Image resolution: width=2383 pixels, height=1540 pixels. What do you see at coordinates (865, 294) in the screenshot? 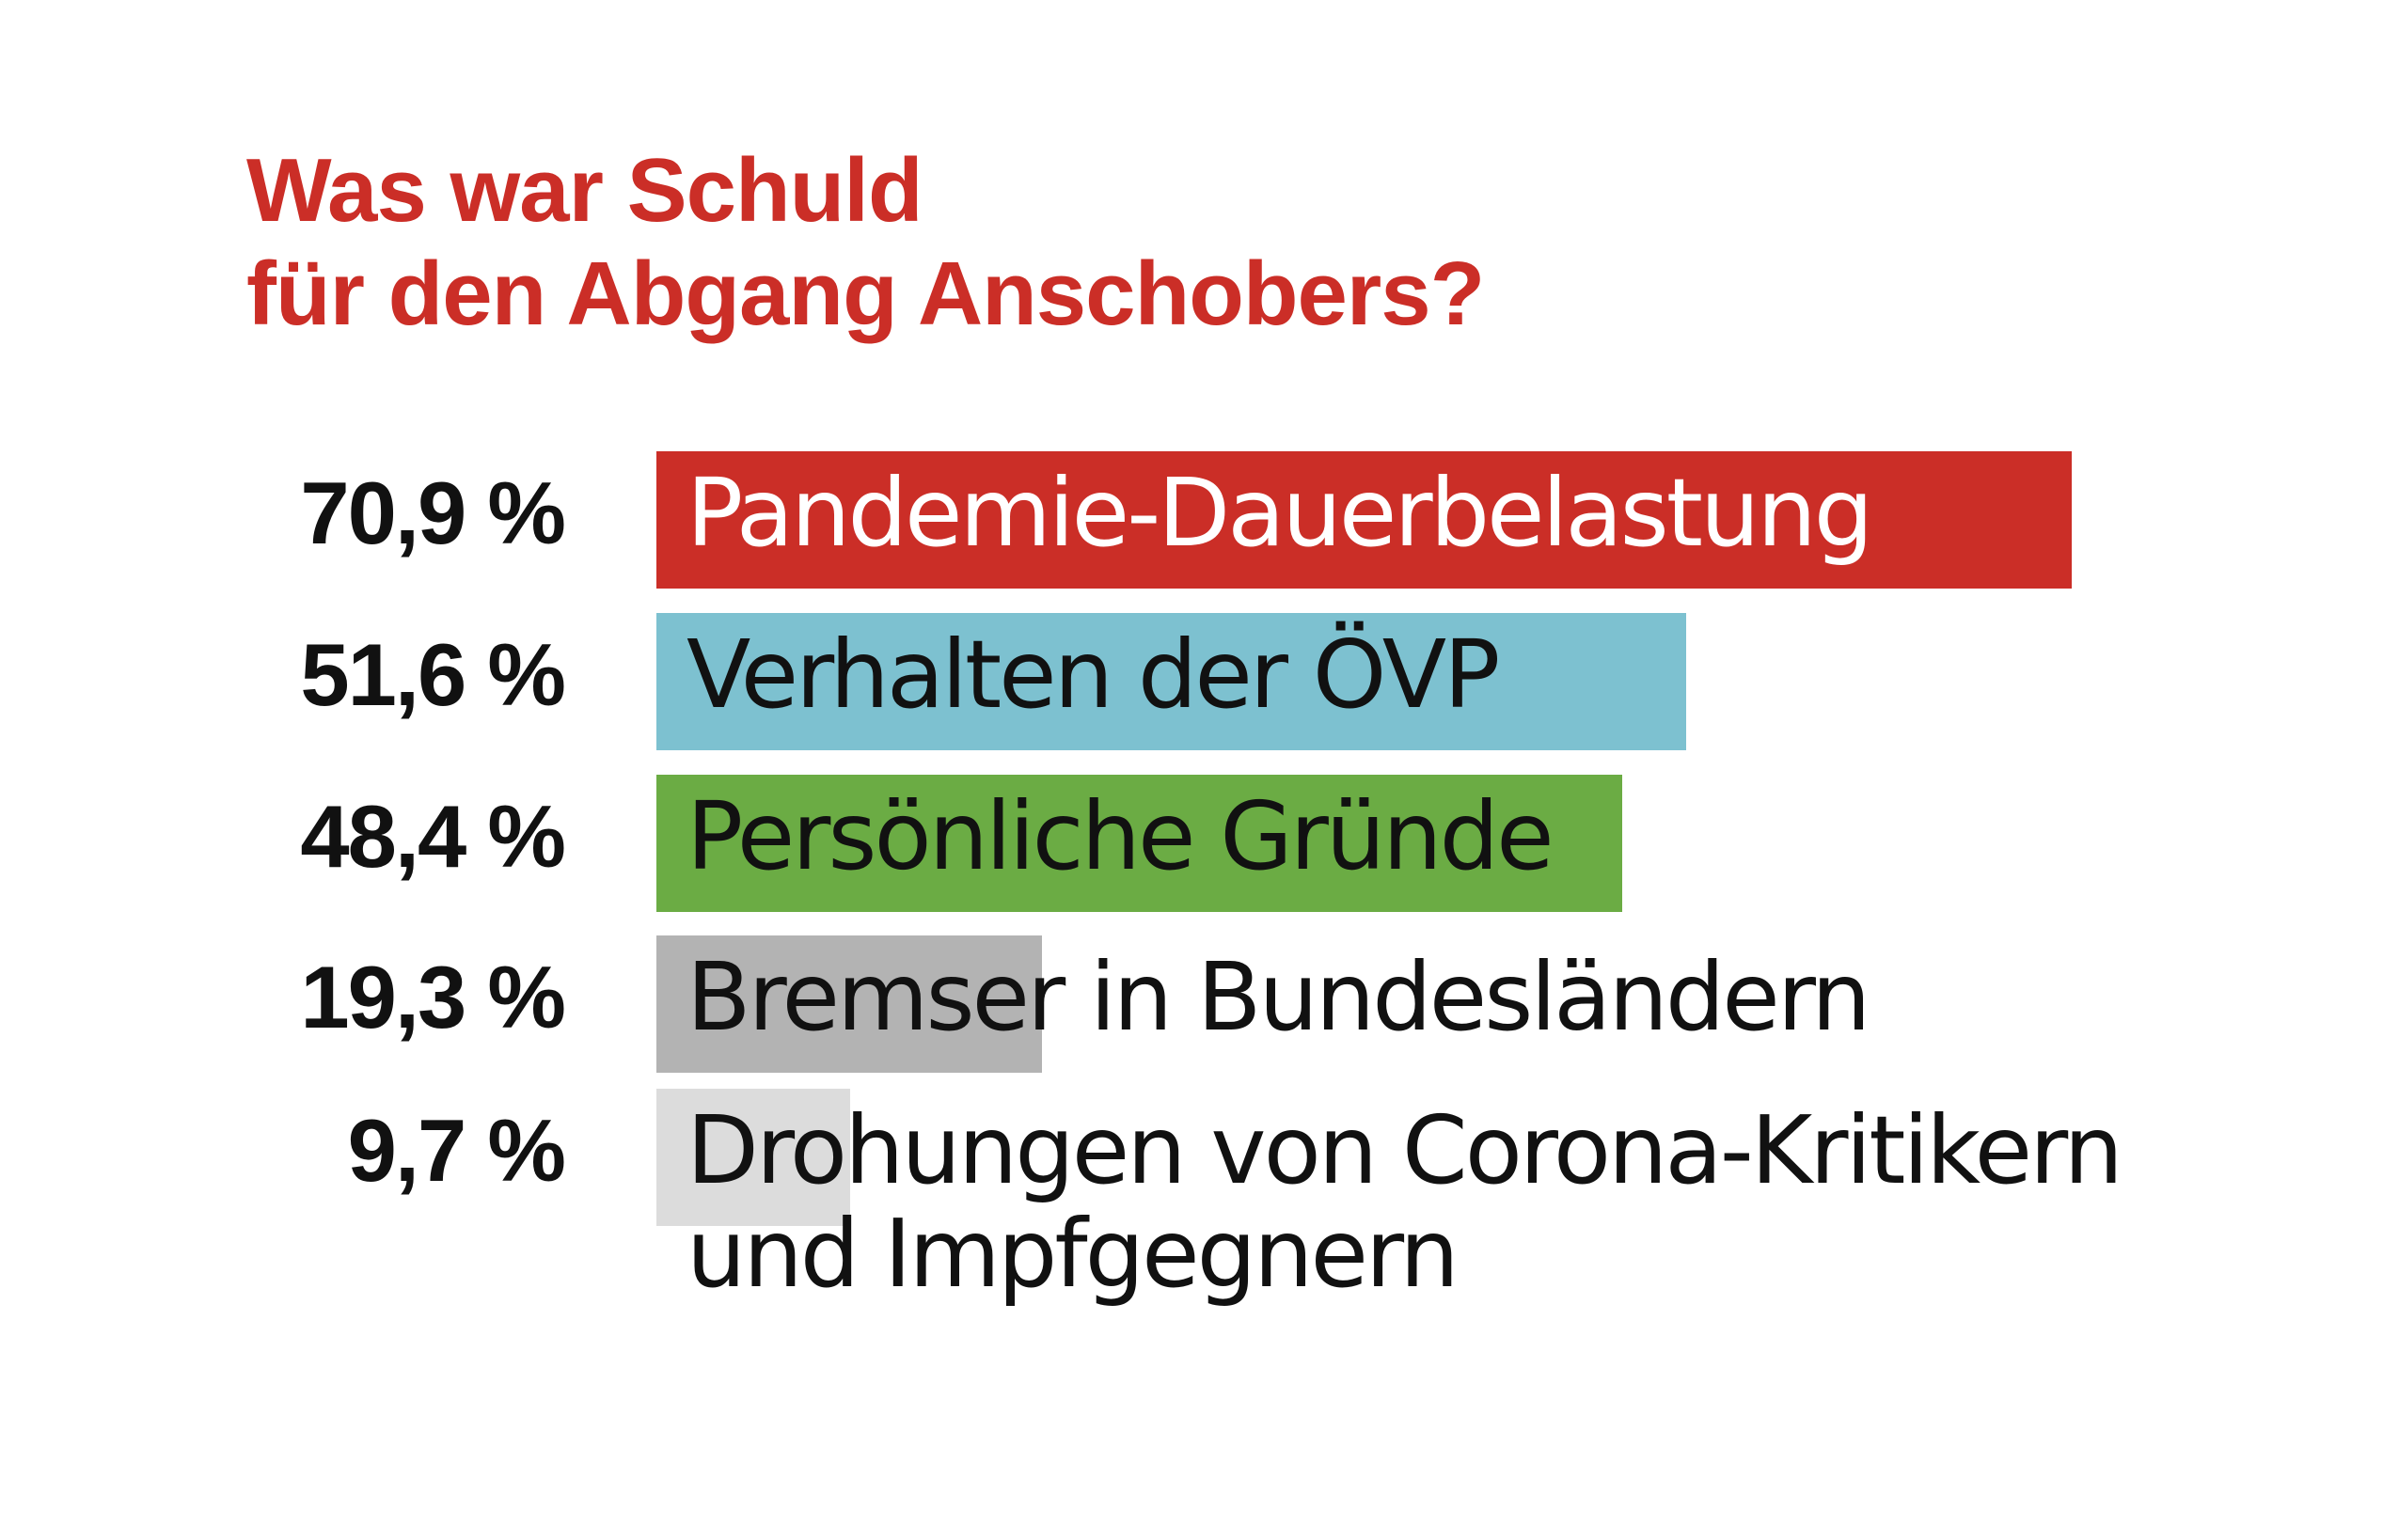
I see `chart-title-line-2: für den Abgang Anschobers?` at bounding box center [865, 294].